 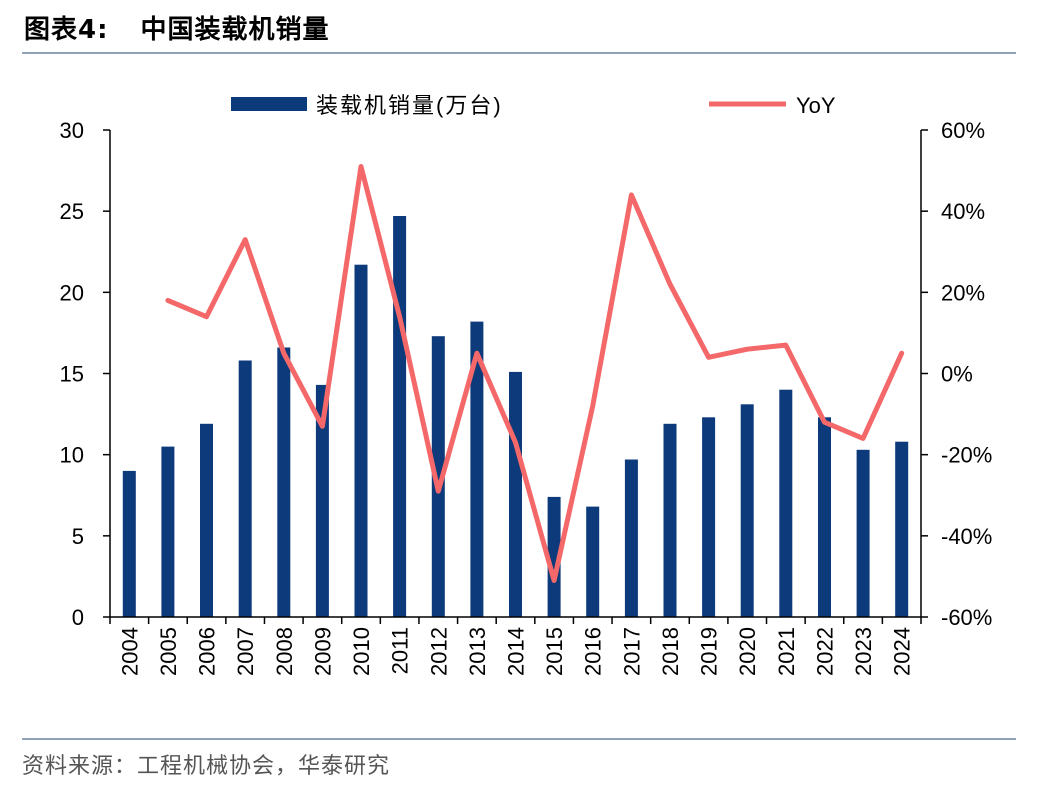 What do you see at coordinates (816, 105) in the screenshot?
I see `legend-label-line: YoY` at bounding box center [816, 105].